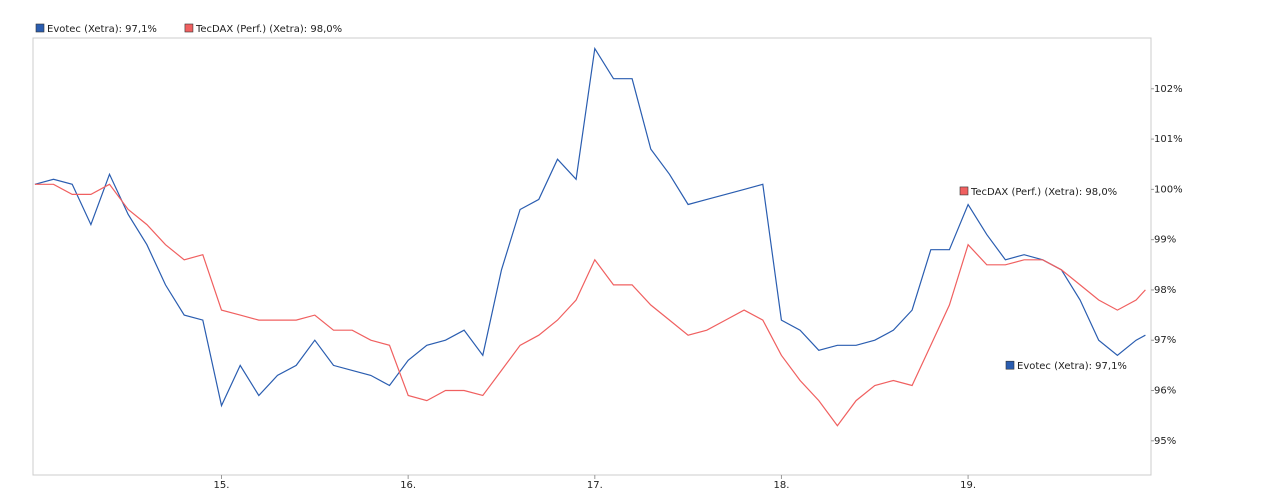 This screenshot has height=504, width=1261. I want to click on y-tick-label: 98%, so click(1165, 290).